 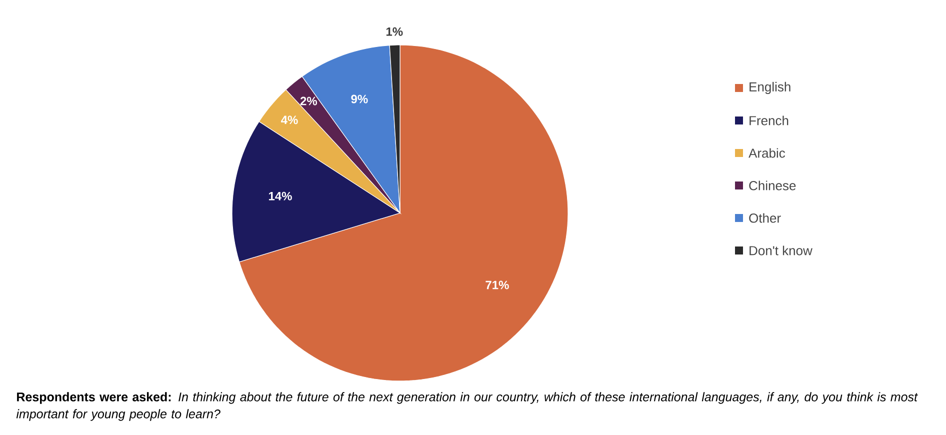 I want to click on data-label: 4%, so click(x=289, y=120).